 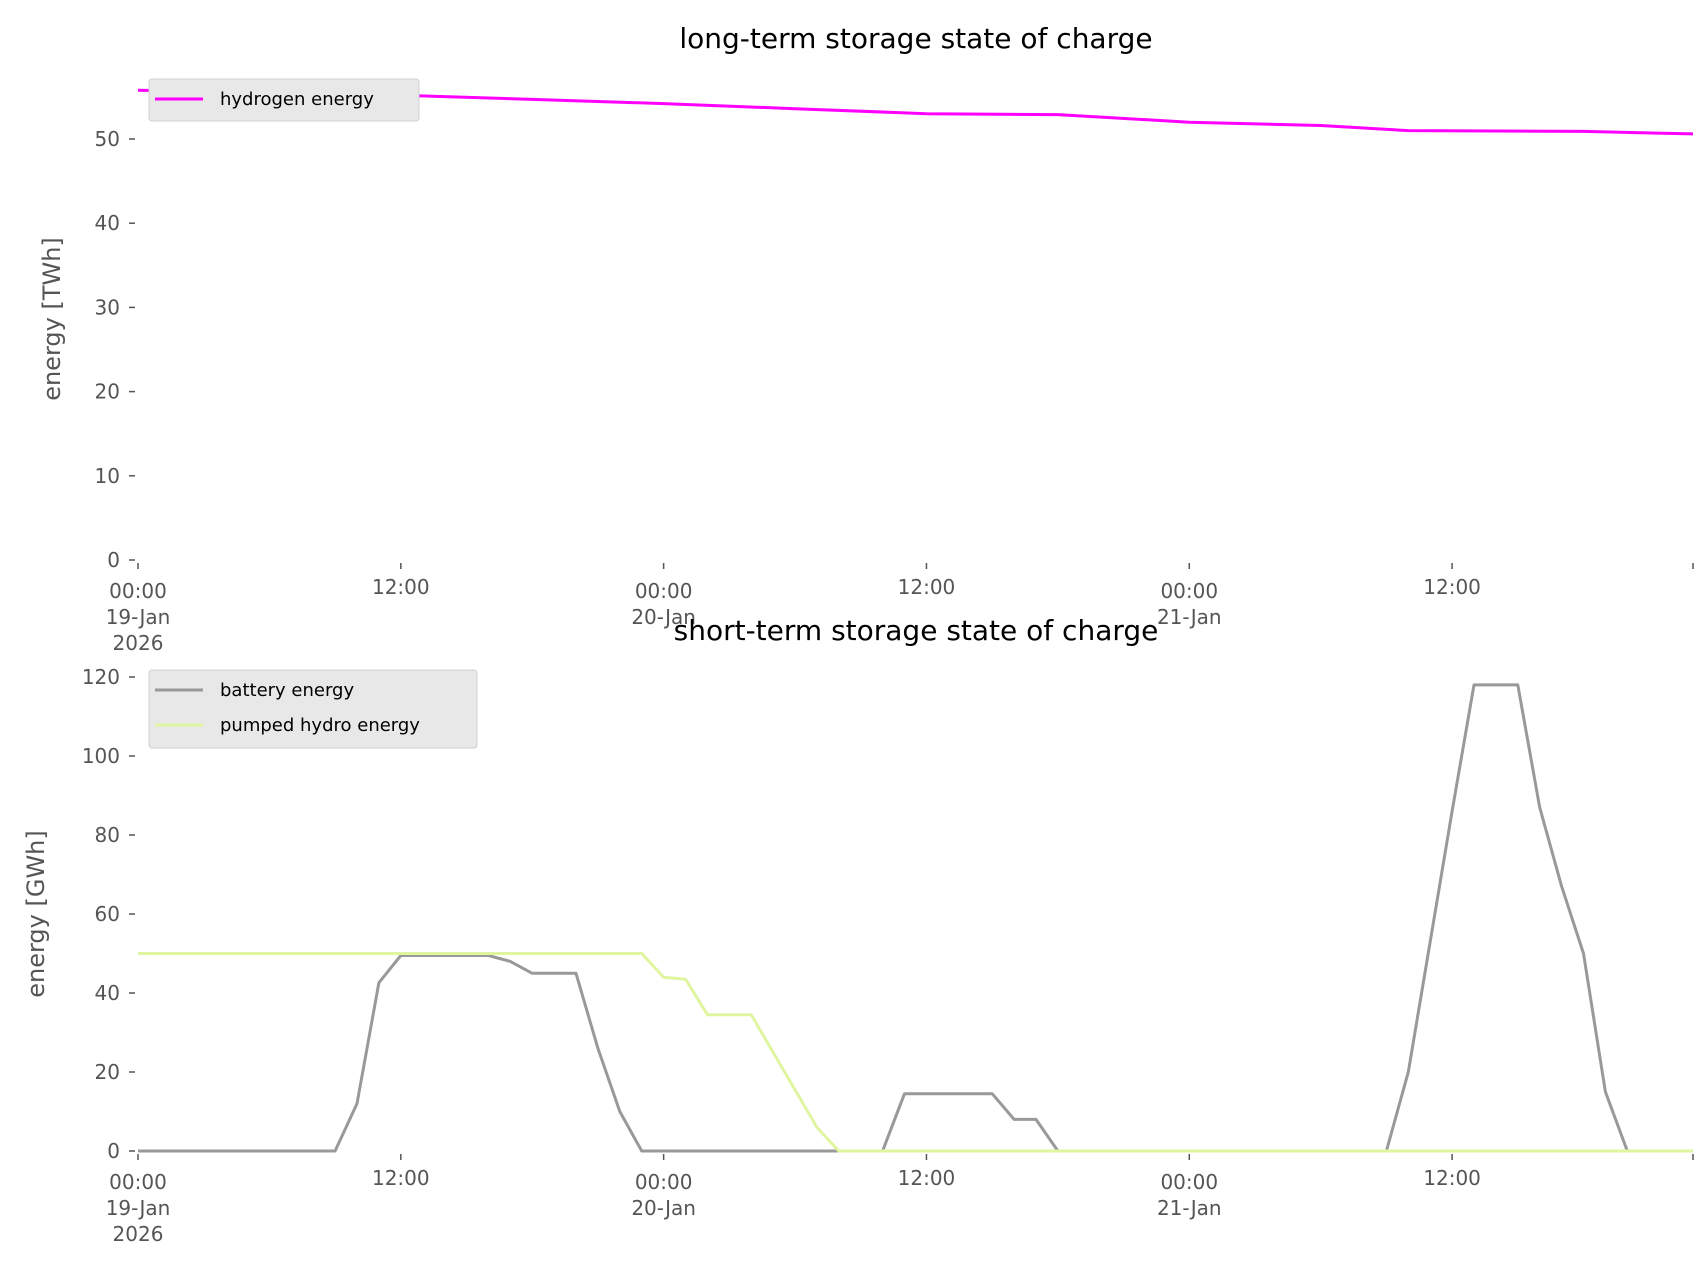 I want to click on y-axis-label: energy [GWh], so click(x=36, y=914).